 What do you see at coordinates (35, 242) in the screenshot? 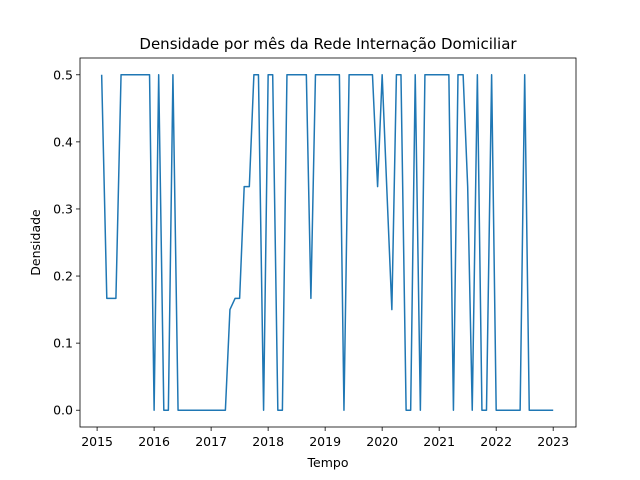
I see `y-axis-label: Densidade` at bounding box center [35, 242].